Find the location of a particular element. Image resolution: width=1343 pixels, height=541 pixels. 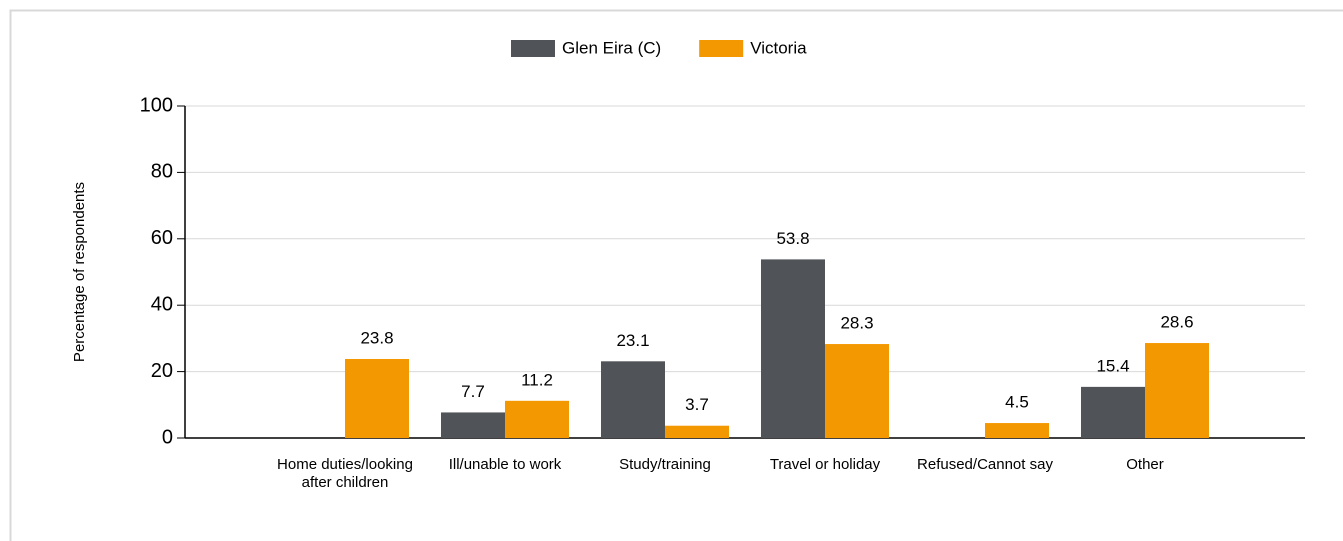

data-label: 23.1 is located at coordinates (632, 340).